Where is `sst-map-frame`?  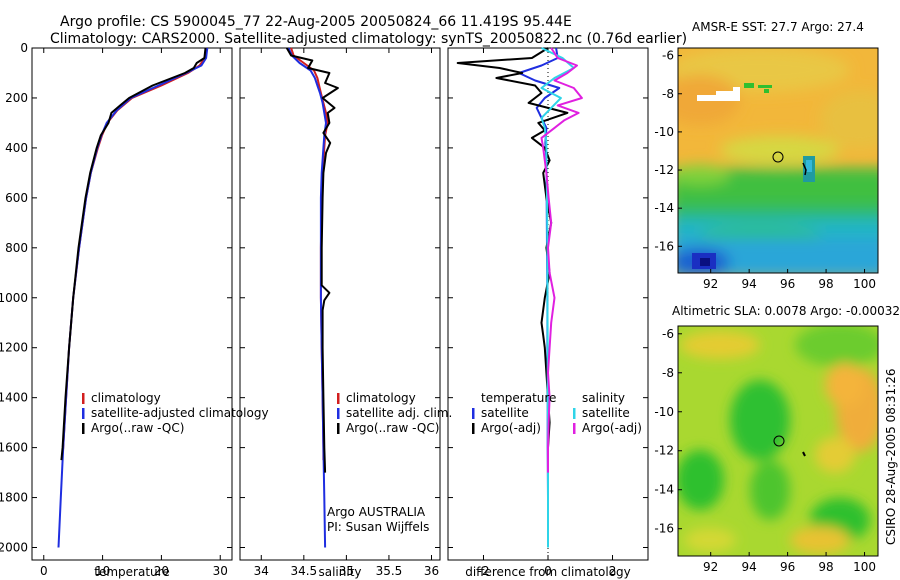
sst-map-frame is located at coordinates (778, 160).